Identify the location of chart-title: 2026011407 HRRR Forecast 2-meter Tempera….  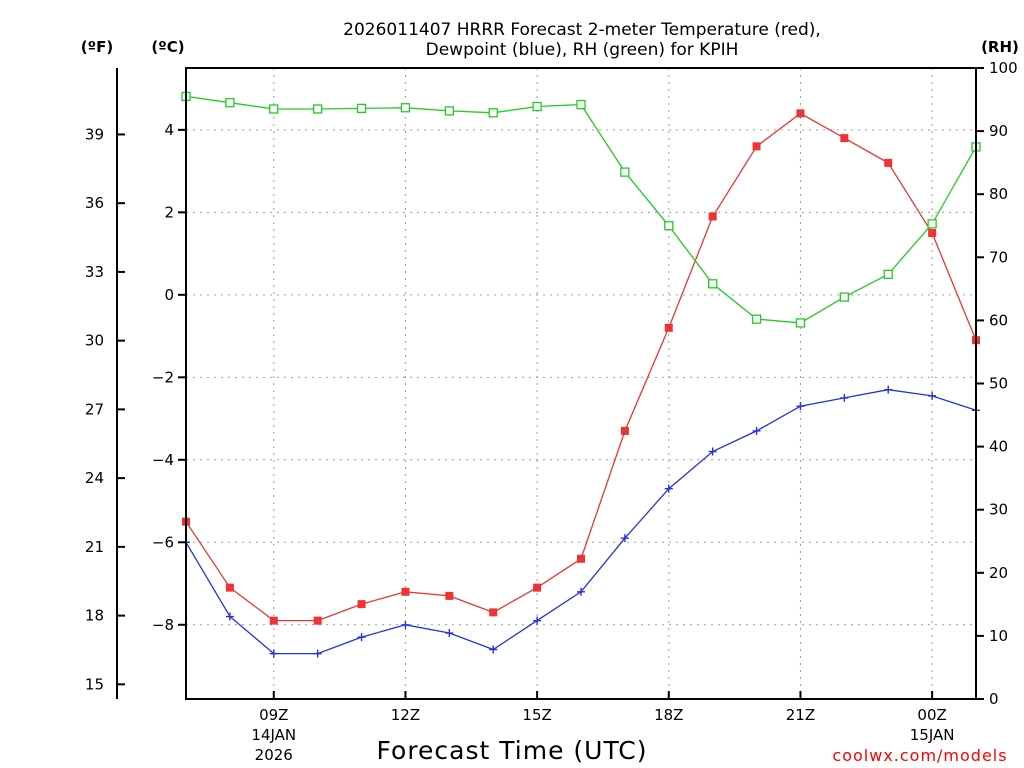
(582, 40).